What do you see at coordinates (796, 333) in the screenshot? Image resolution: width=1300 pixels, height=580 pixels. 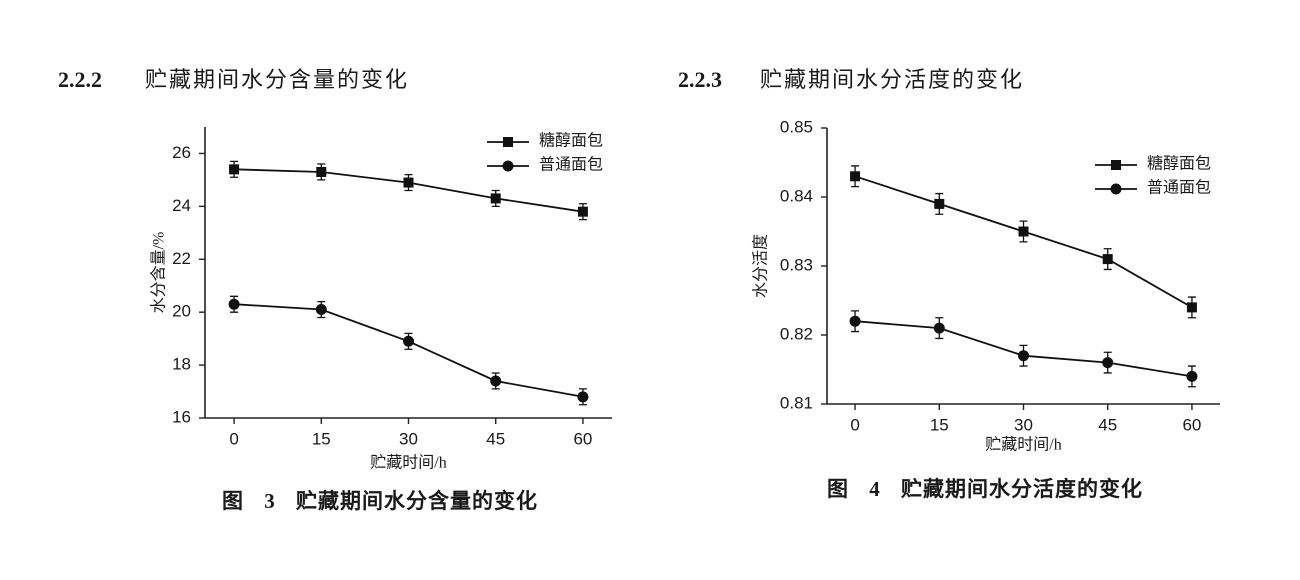 I see `y-tick-label: 0.82` at bounding box center [796, 333].